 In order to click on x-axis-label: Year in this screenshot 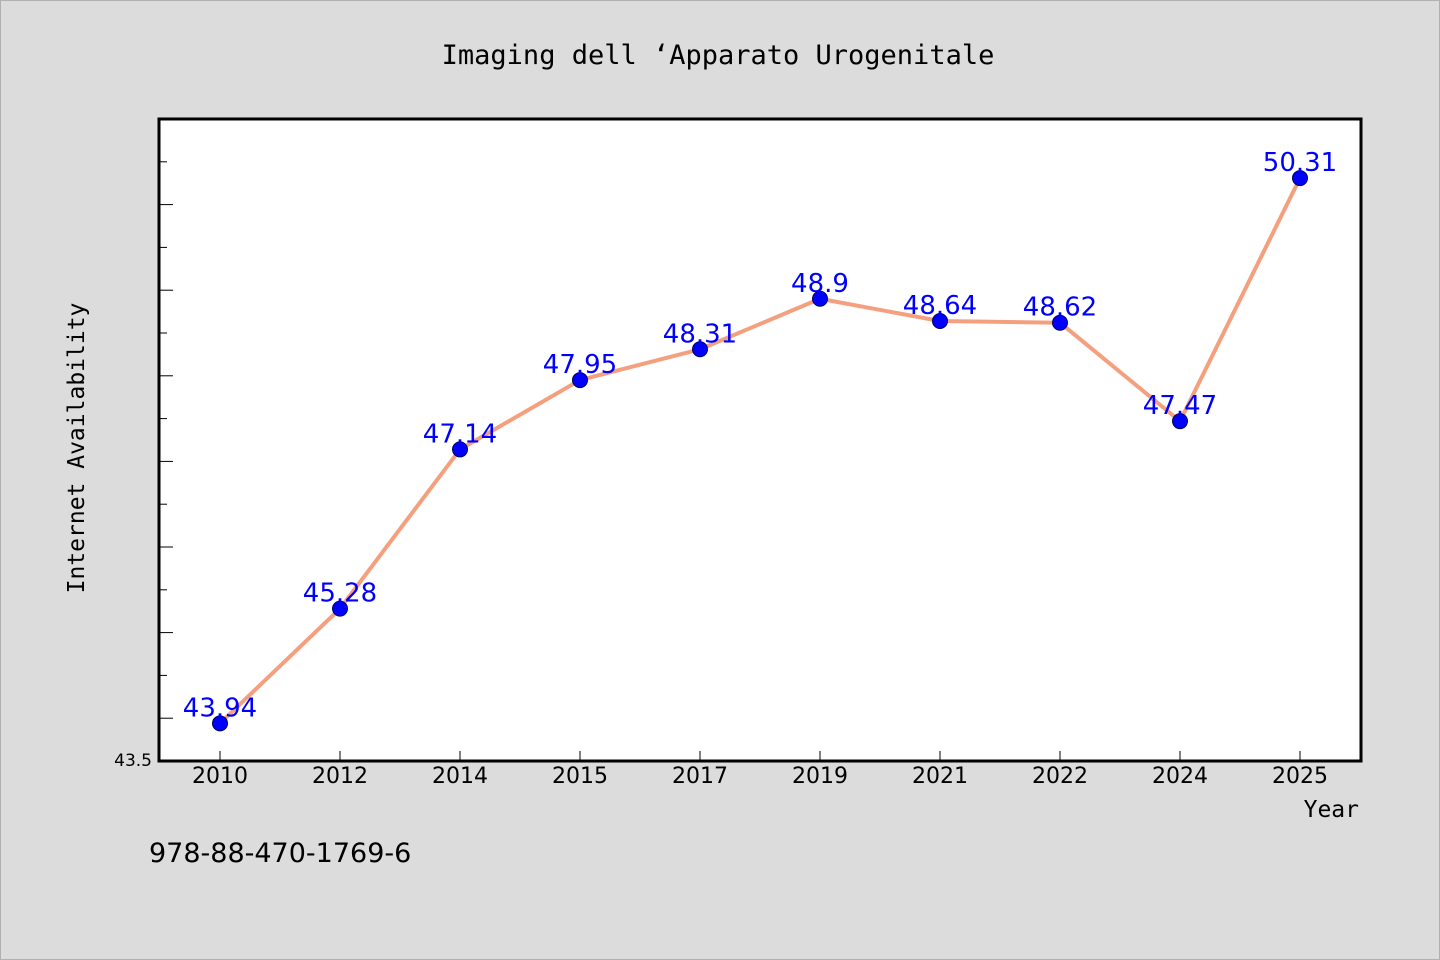, I will do `click(1331, 810)`.